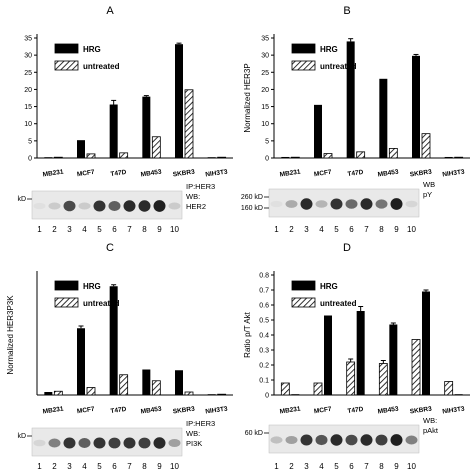  I want to click on blot-antibody-label: pAkt, so click(431, 430).